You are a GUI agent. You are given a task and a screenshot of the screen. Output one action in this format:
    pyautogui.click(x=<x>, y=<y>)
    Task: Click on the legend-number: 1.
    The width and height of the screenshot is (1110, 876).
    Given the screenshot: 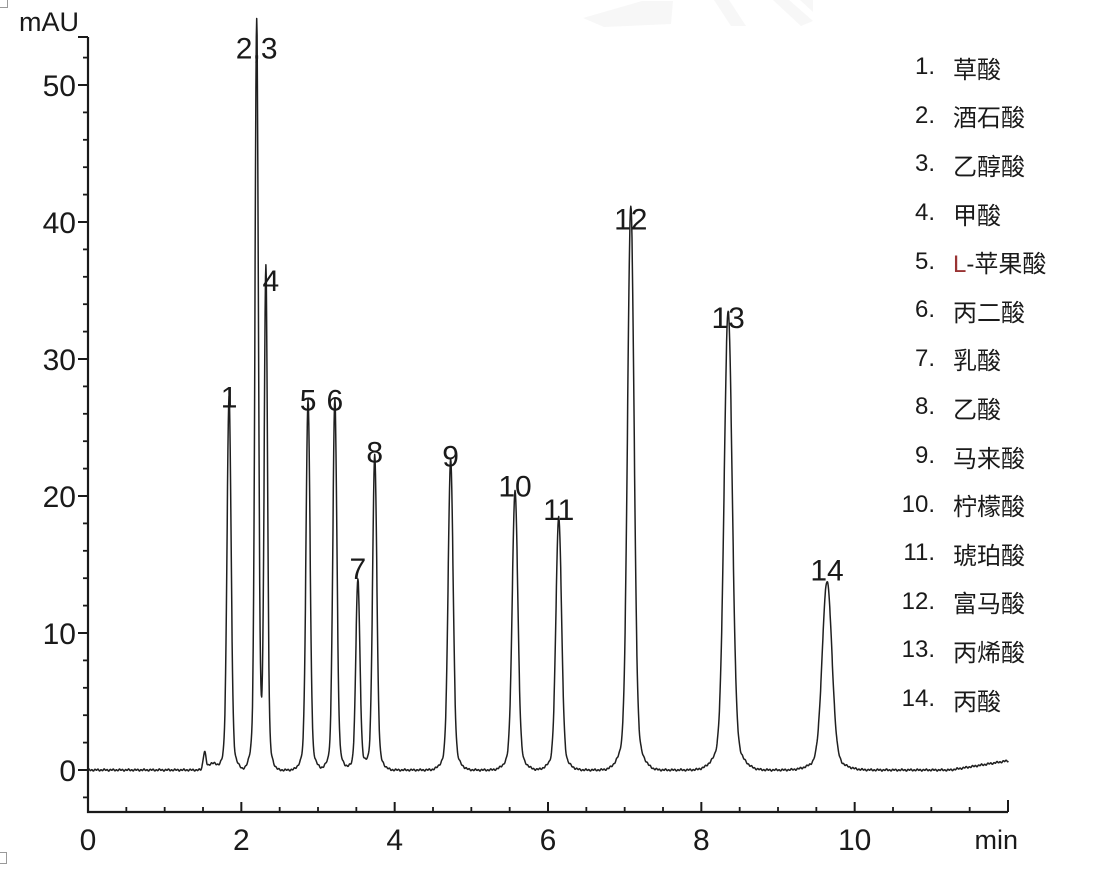 What is the action you would take?
    pyautogui.click(x=924, y=67)
    